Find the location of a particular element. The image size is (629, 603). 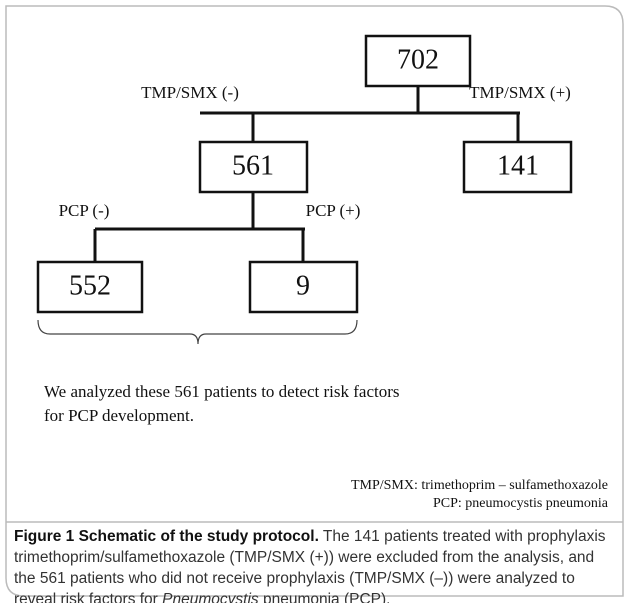

node-label: 561 is located at coordinates (253, 165).